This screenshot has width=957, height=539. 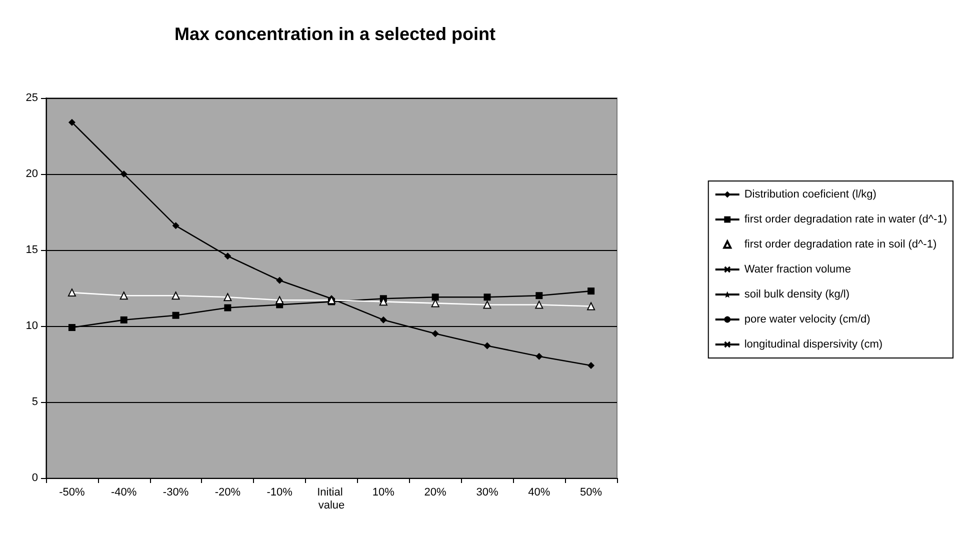 I want to click on chart-title: Max concentration in a selected point, so click(x=335, y=34).